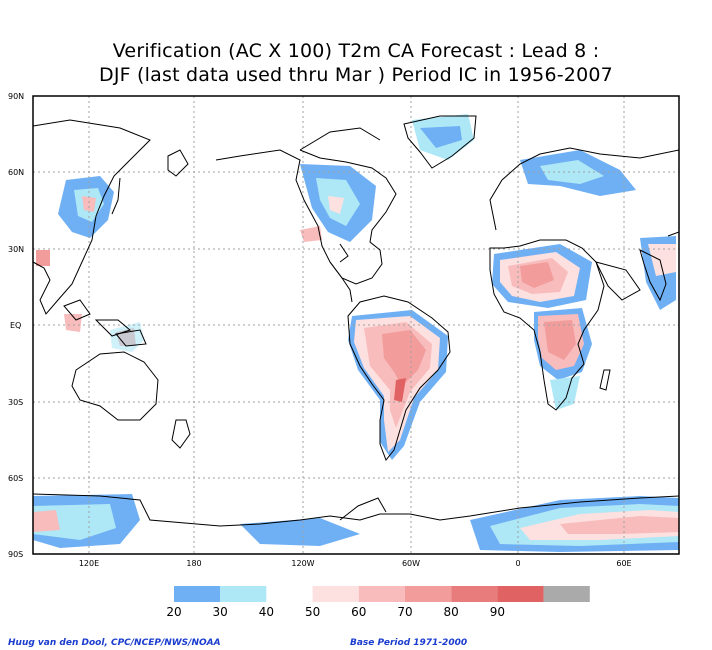 This screenshot has height=650, width=712. I want to click on legend-label: 80, so click(451, 612).